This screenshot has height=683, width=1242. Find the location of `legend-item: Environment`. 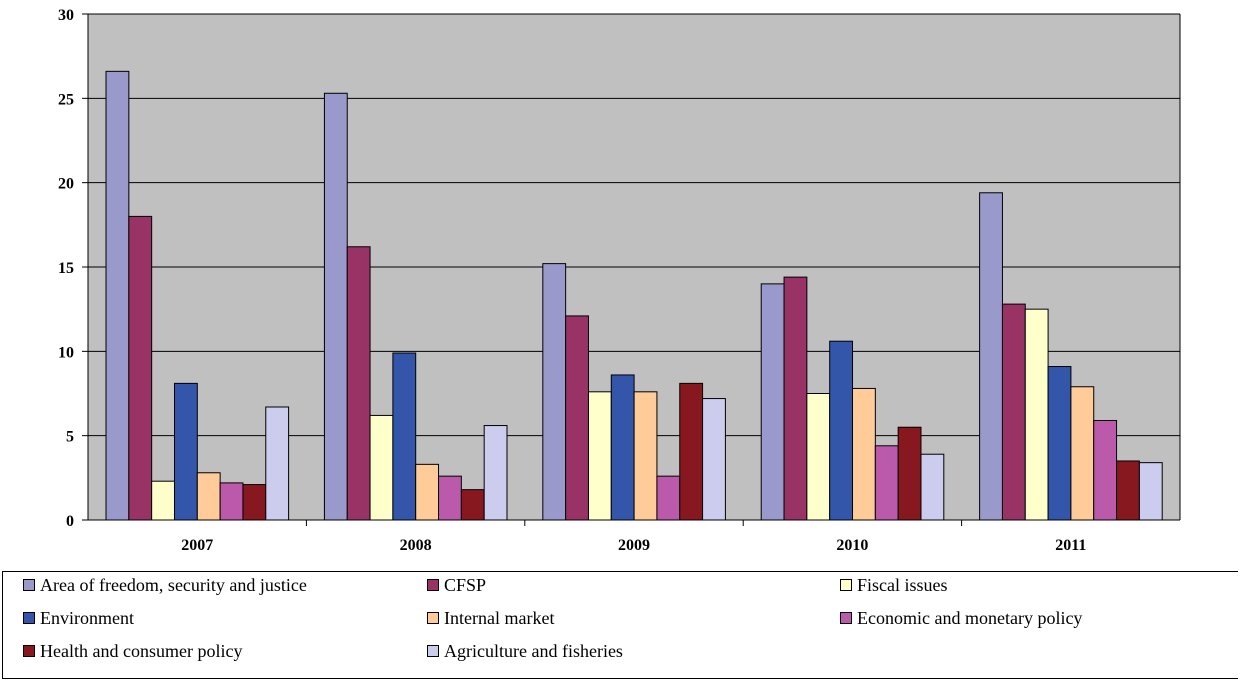

legend-item: Environment is located at coordinates (78, 618).